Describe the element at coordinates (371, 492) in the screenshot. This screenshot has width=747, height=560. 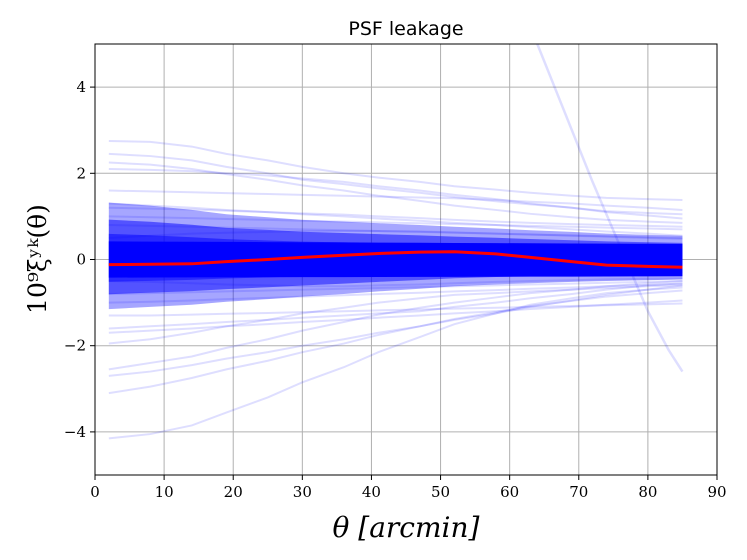
I see `x-tick-label: 40` at that location.